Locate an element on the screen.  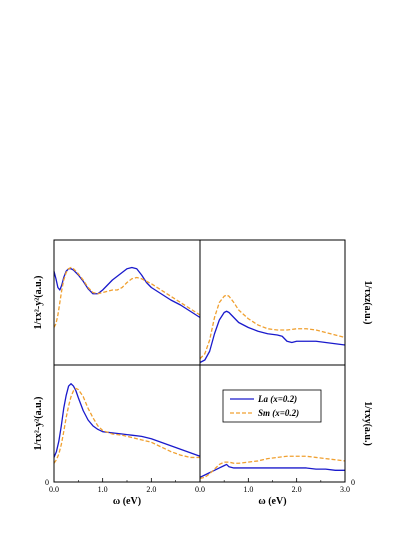
series-line-la-bottom-left is located at coordinates (127, 420).